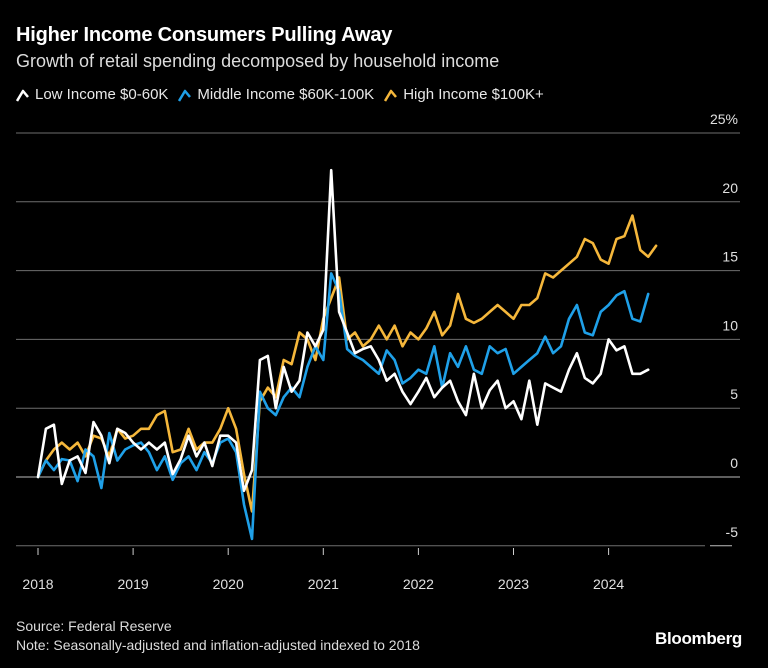 This screenshot has height=668, width=768. Describe the element at coordinates (133, 584) in the screenshot. I see `x-tick-label: 2019` at that location.